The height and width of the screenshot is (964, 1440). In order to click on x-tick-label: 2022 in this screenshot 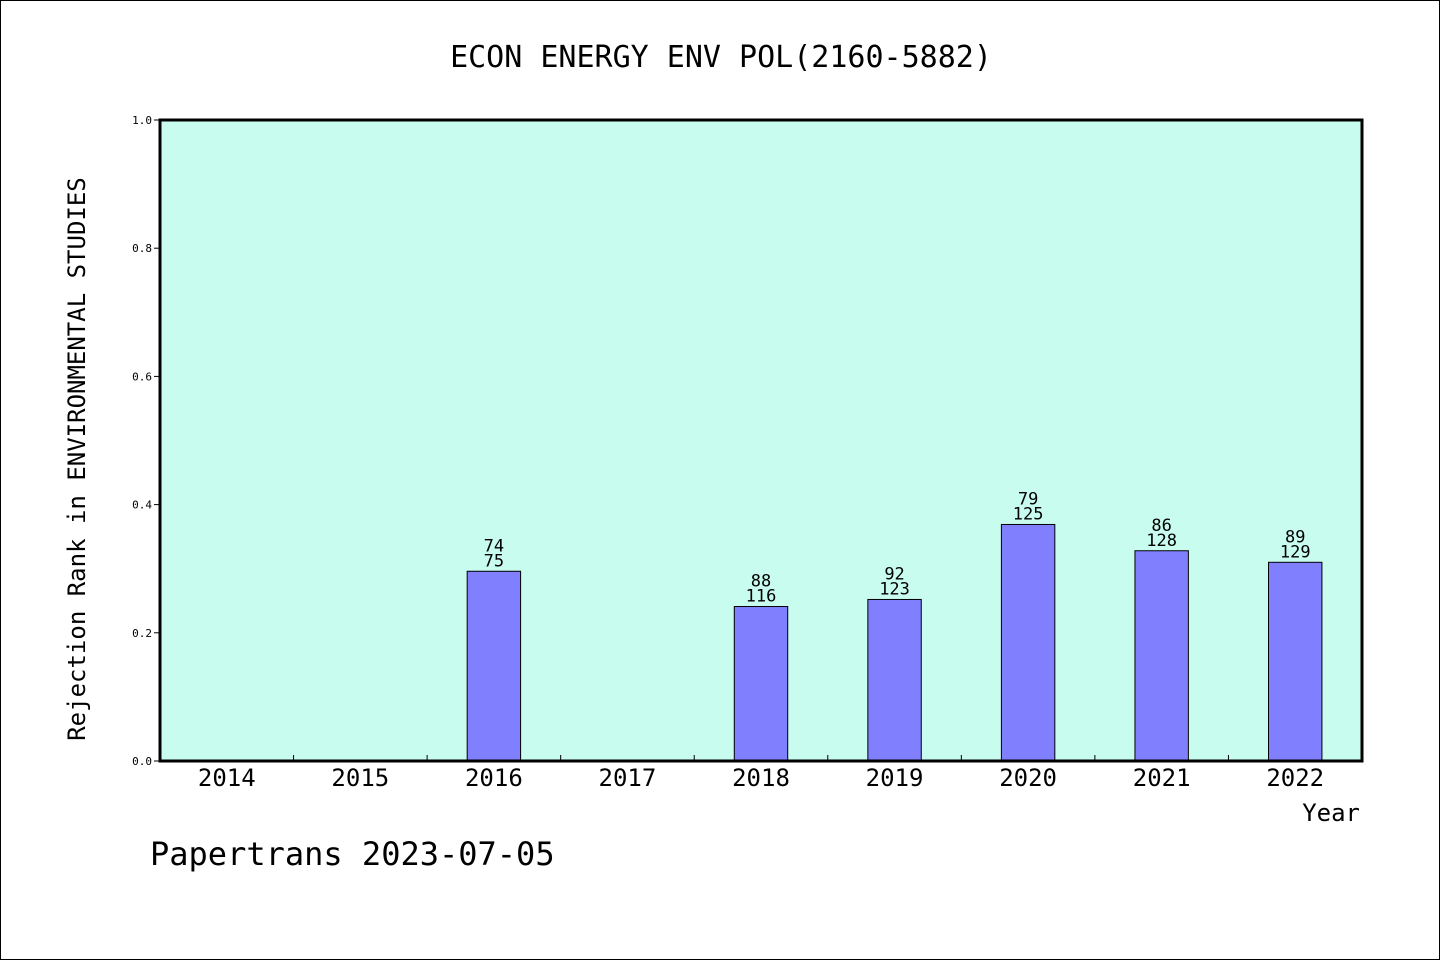, I will do `click(1295, 778)`.